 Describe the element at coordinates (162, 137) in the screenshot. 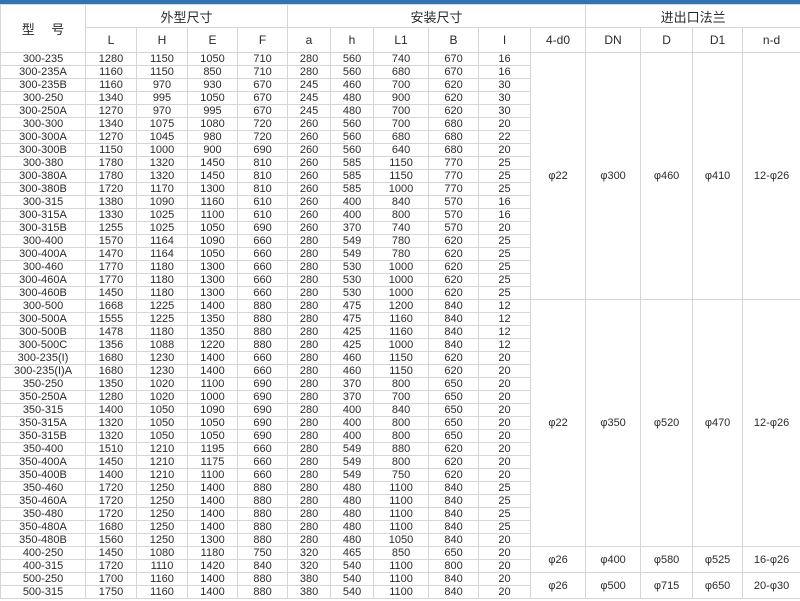

I see `value-cell-H: 1045` at that location.